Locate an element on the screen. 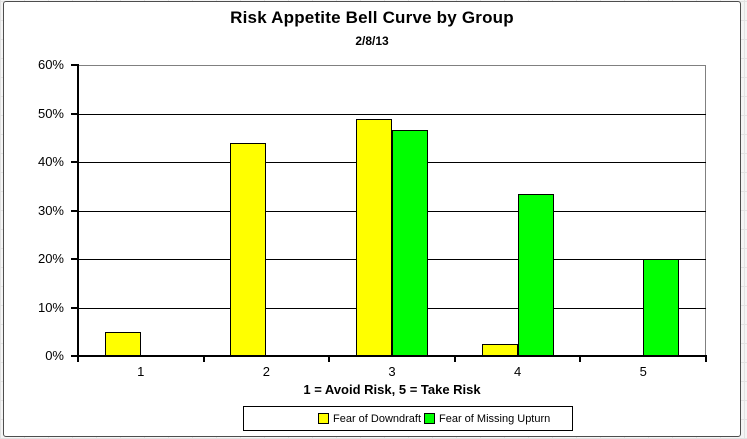 This screenshot has width=747, height=439. chart-title: Risk Appetite Bell Curve by Group is located at coordinates (372, 17).